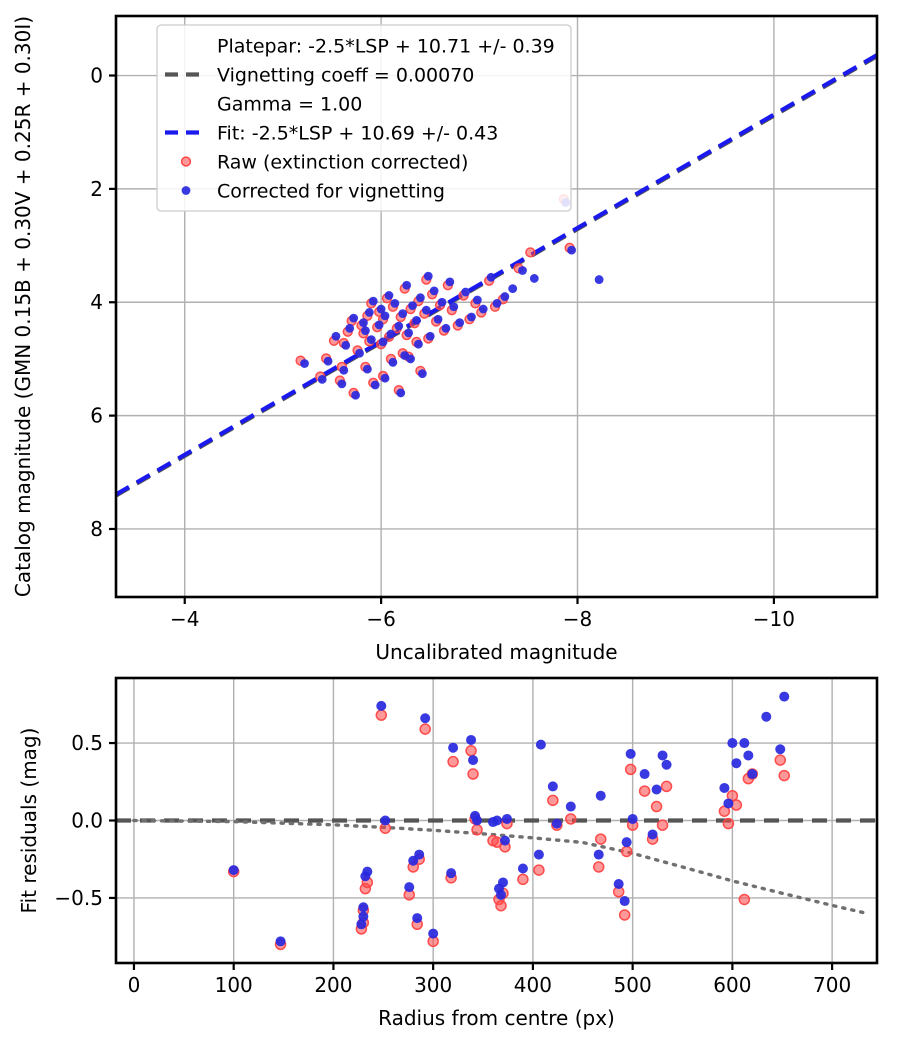 The width and height of the screenshot is (900, 1050). Describe the element at coordinates (87, 821) in the screenshot. I see `ytick-label: 0.0` at that location.